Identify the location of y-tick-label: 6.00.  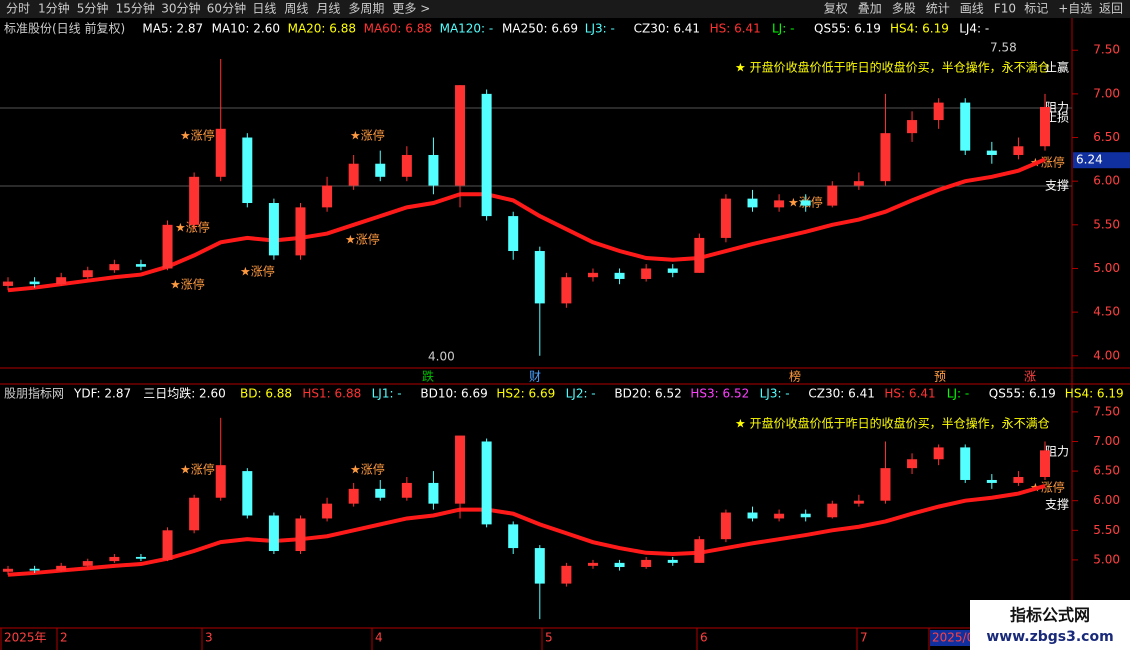
(1106, 181).